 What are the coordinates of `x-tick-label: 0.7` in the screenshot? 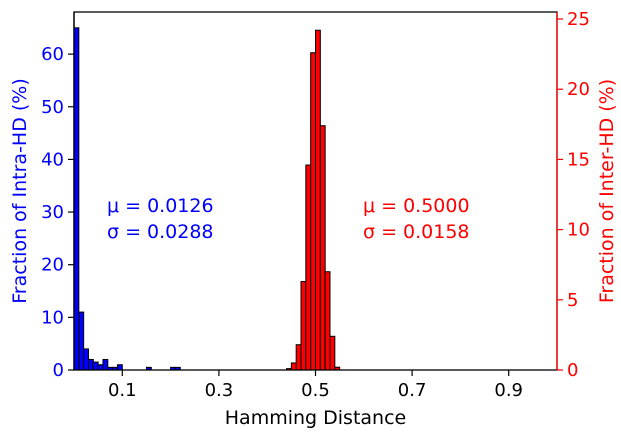 It's located at (412, 390).